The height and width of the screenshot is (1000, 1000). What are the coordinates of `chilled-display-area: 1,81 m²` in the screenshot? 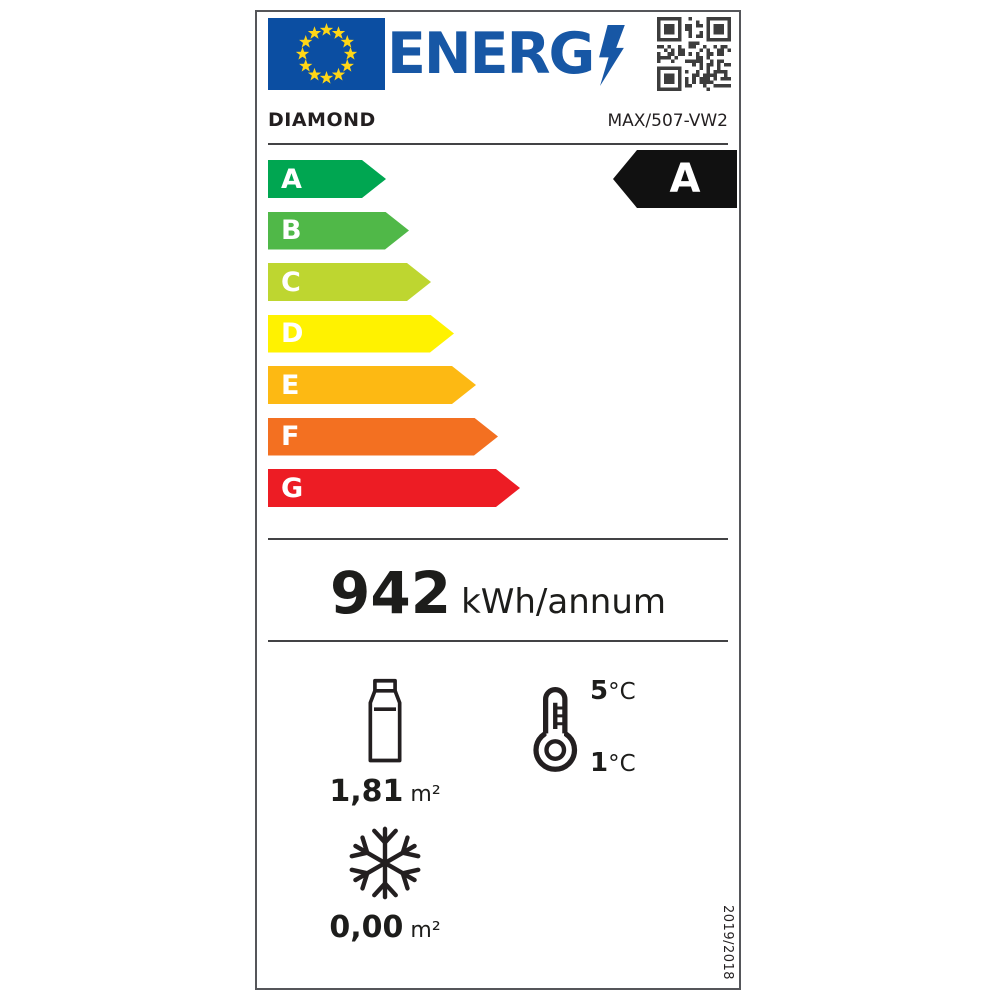 It's located at (385, 743).